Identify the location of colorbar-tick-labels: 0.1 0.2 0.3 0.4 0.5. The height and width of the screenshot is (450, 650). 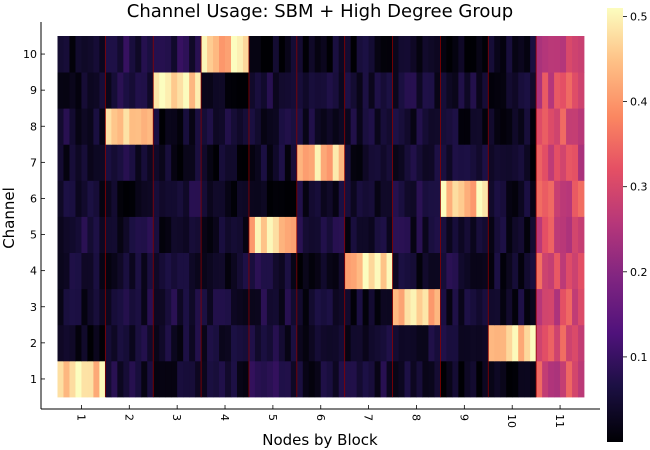
(635, 187).